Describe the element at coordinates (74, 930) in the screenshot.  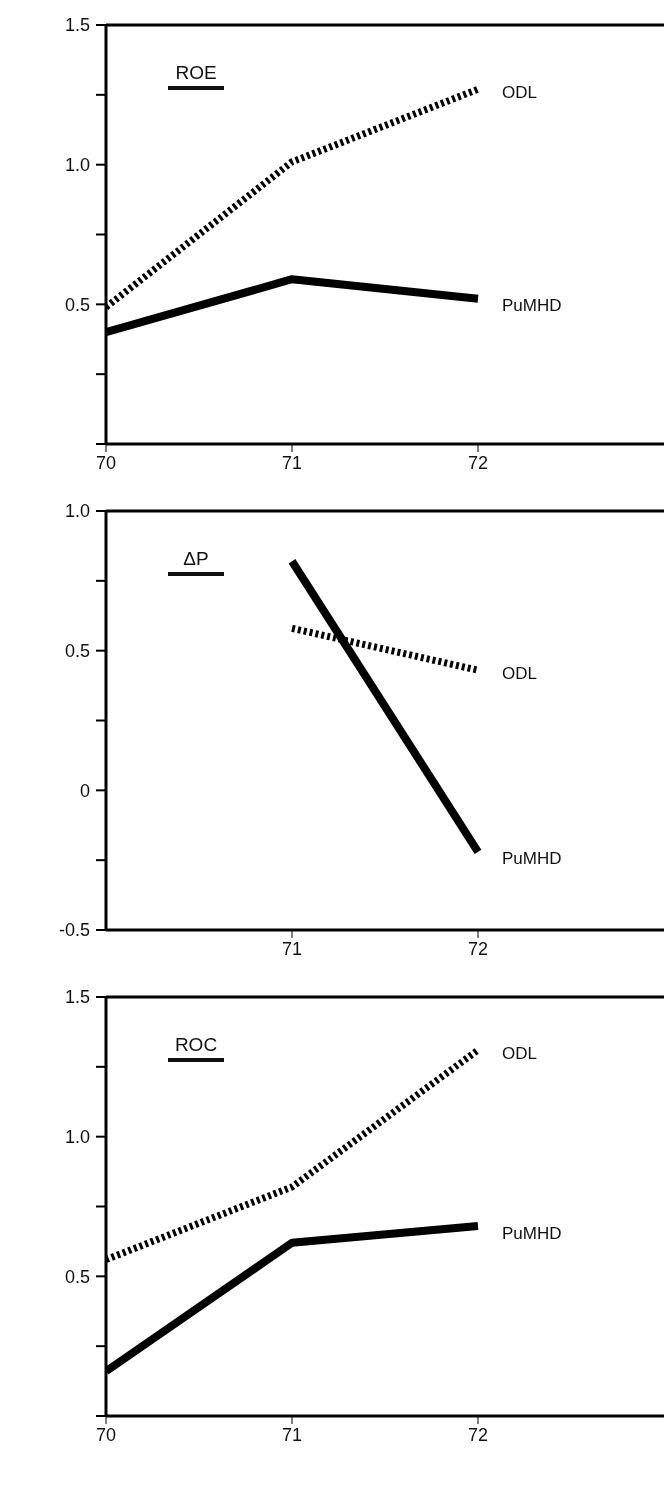
I see `y-tick-label: -0.5` at that location.